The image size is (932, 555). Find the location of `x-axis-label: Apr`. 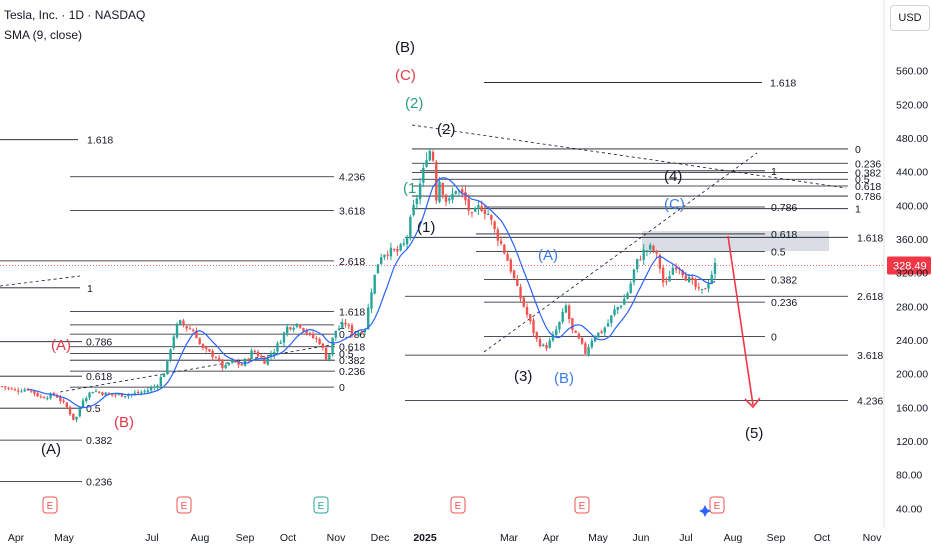

x-axis-label: Apr is located at coordinates (16, 538).